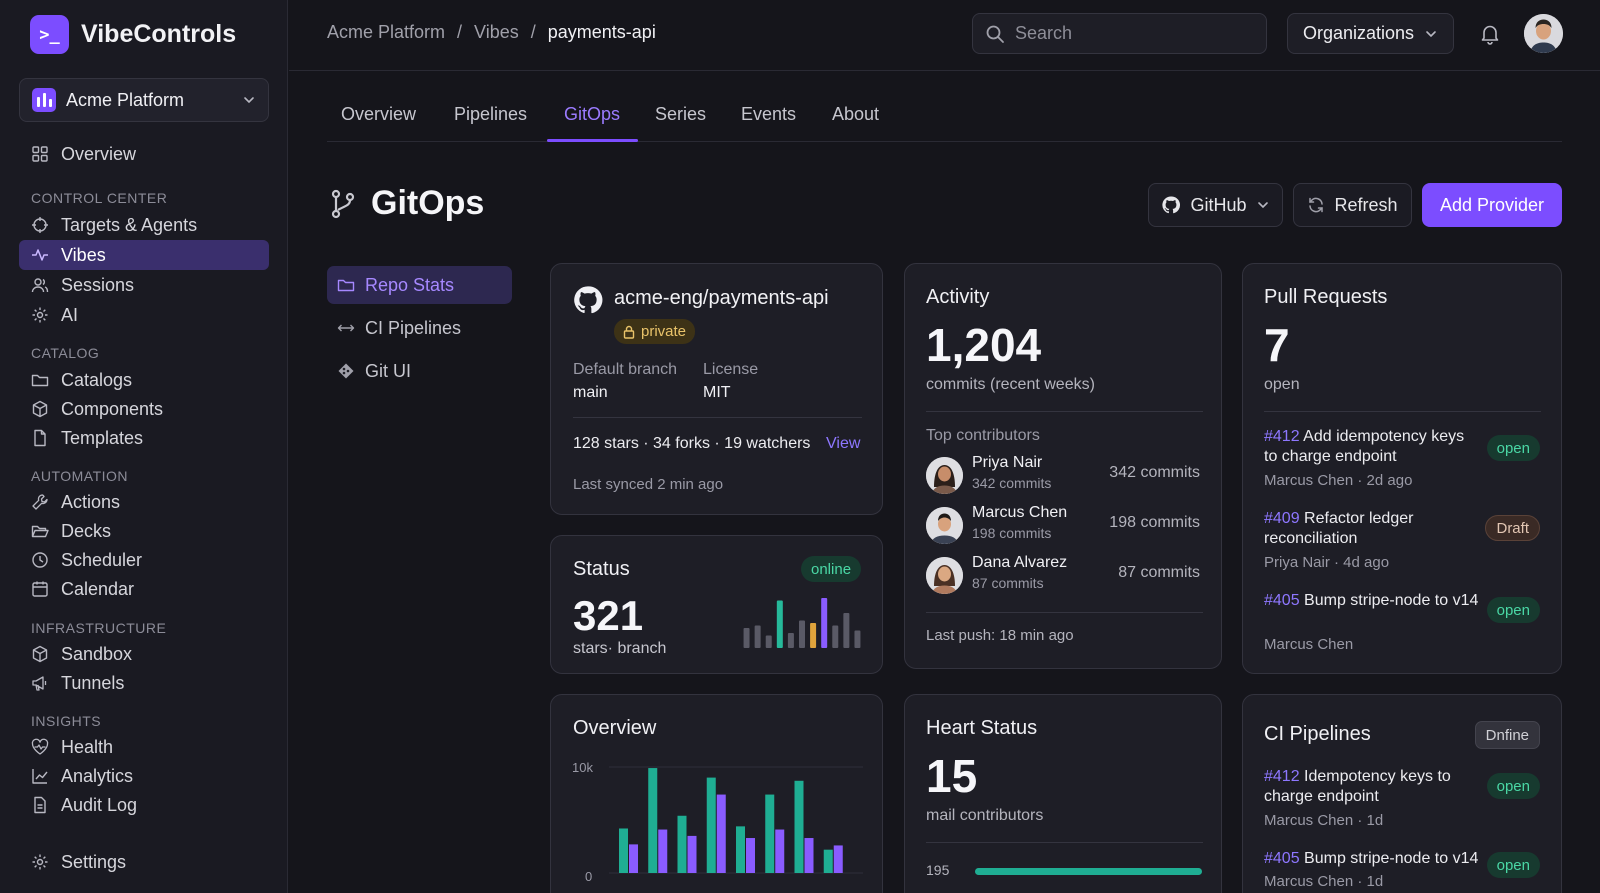  I want to click on status-caption: stars· branch, so click(620, 648).